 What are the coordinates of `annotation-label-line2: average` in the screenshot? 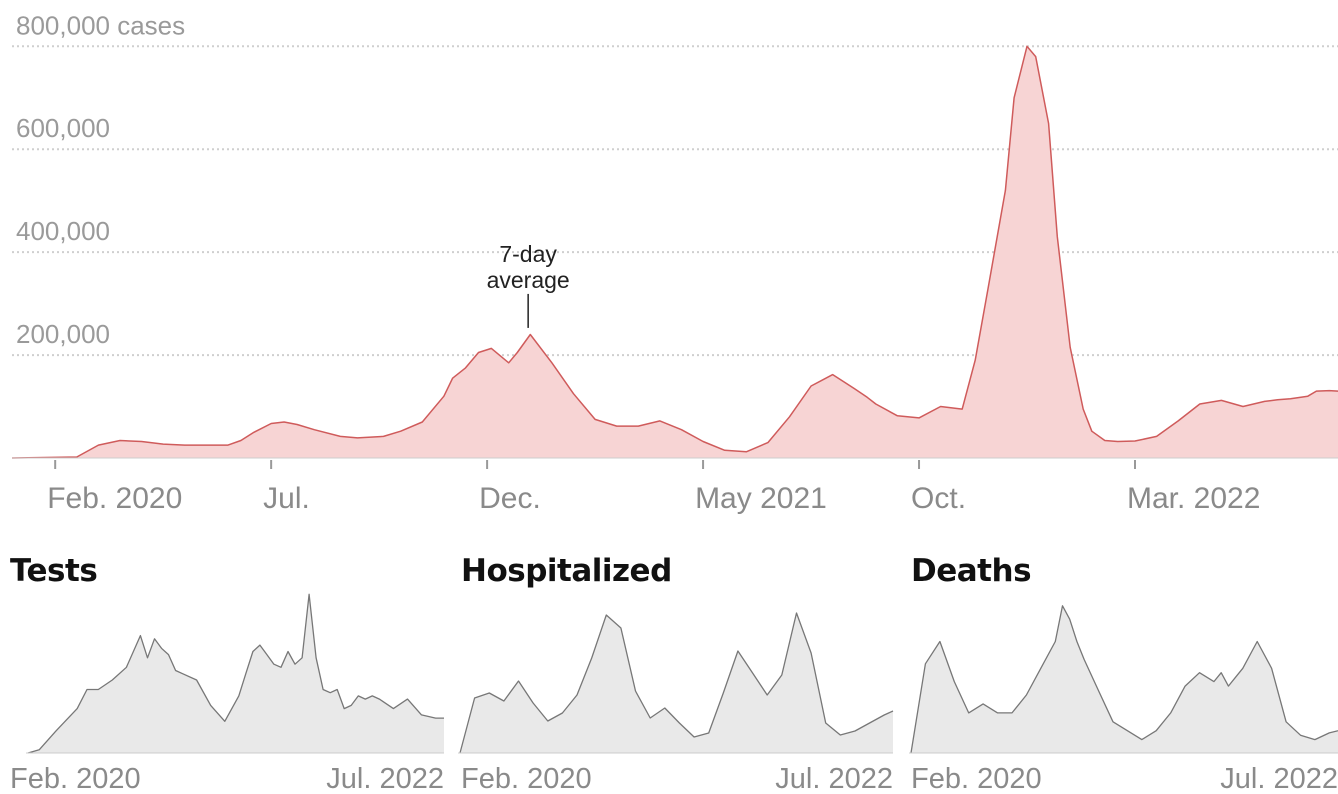 It's located at (528, 280).